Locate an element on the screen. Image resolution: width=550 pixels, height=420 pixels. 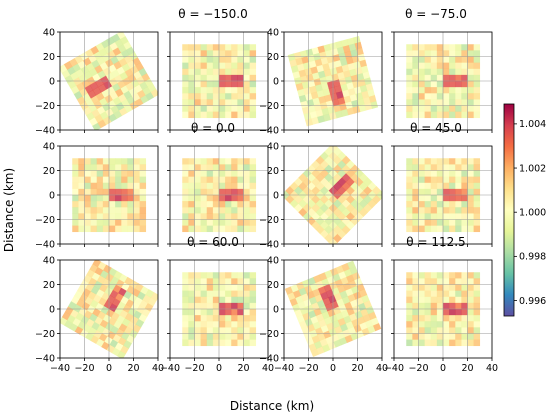
heatmap-image is located at coordinates (109, 195).